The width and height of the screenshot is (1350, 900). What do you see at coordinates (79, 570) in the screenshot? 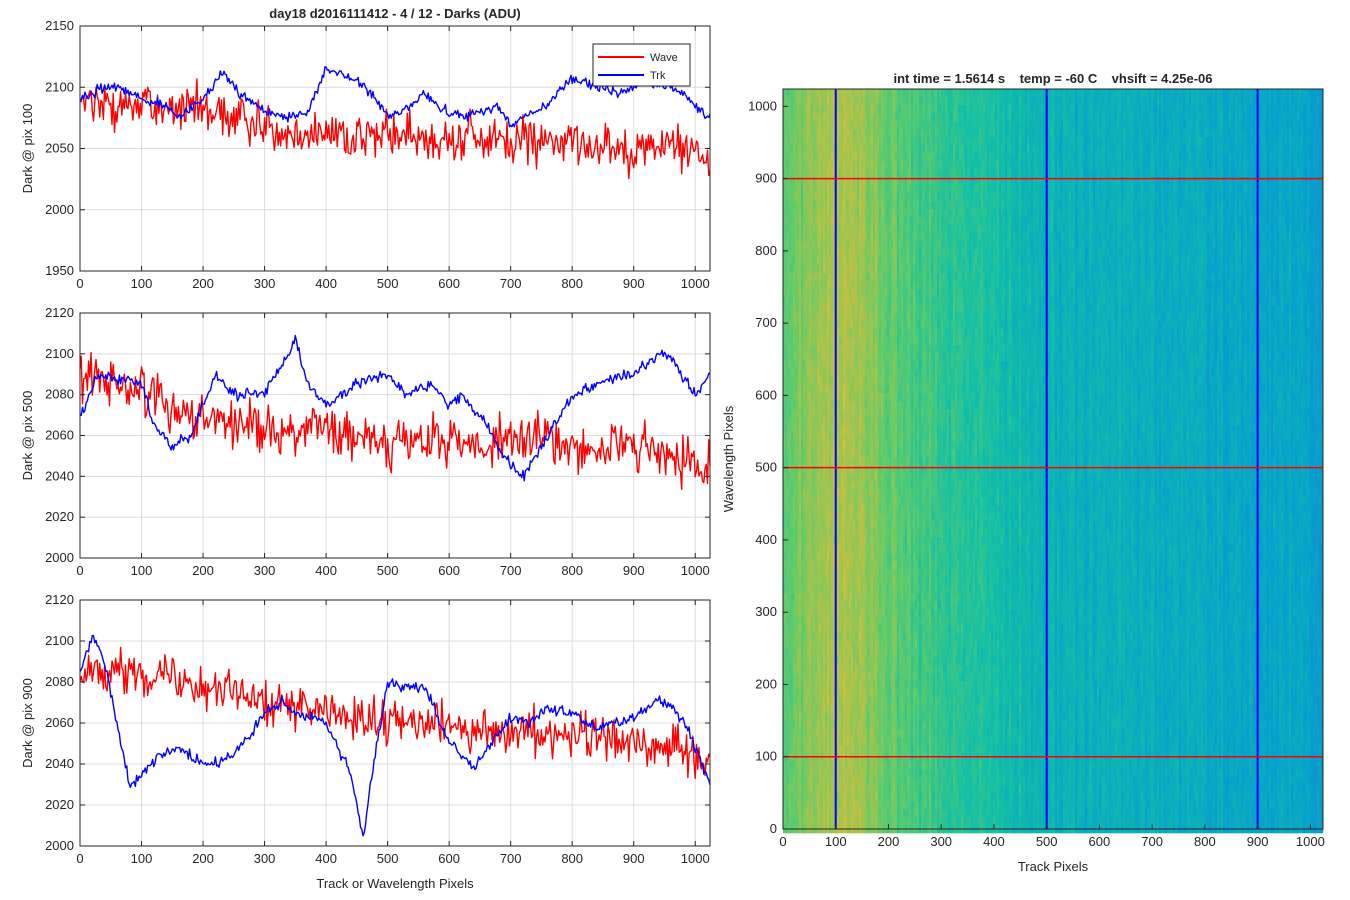
I see `x-tick-label: 0` at bounding box center [79, 570].